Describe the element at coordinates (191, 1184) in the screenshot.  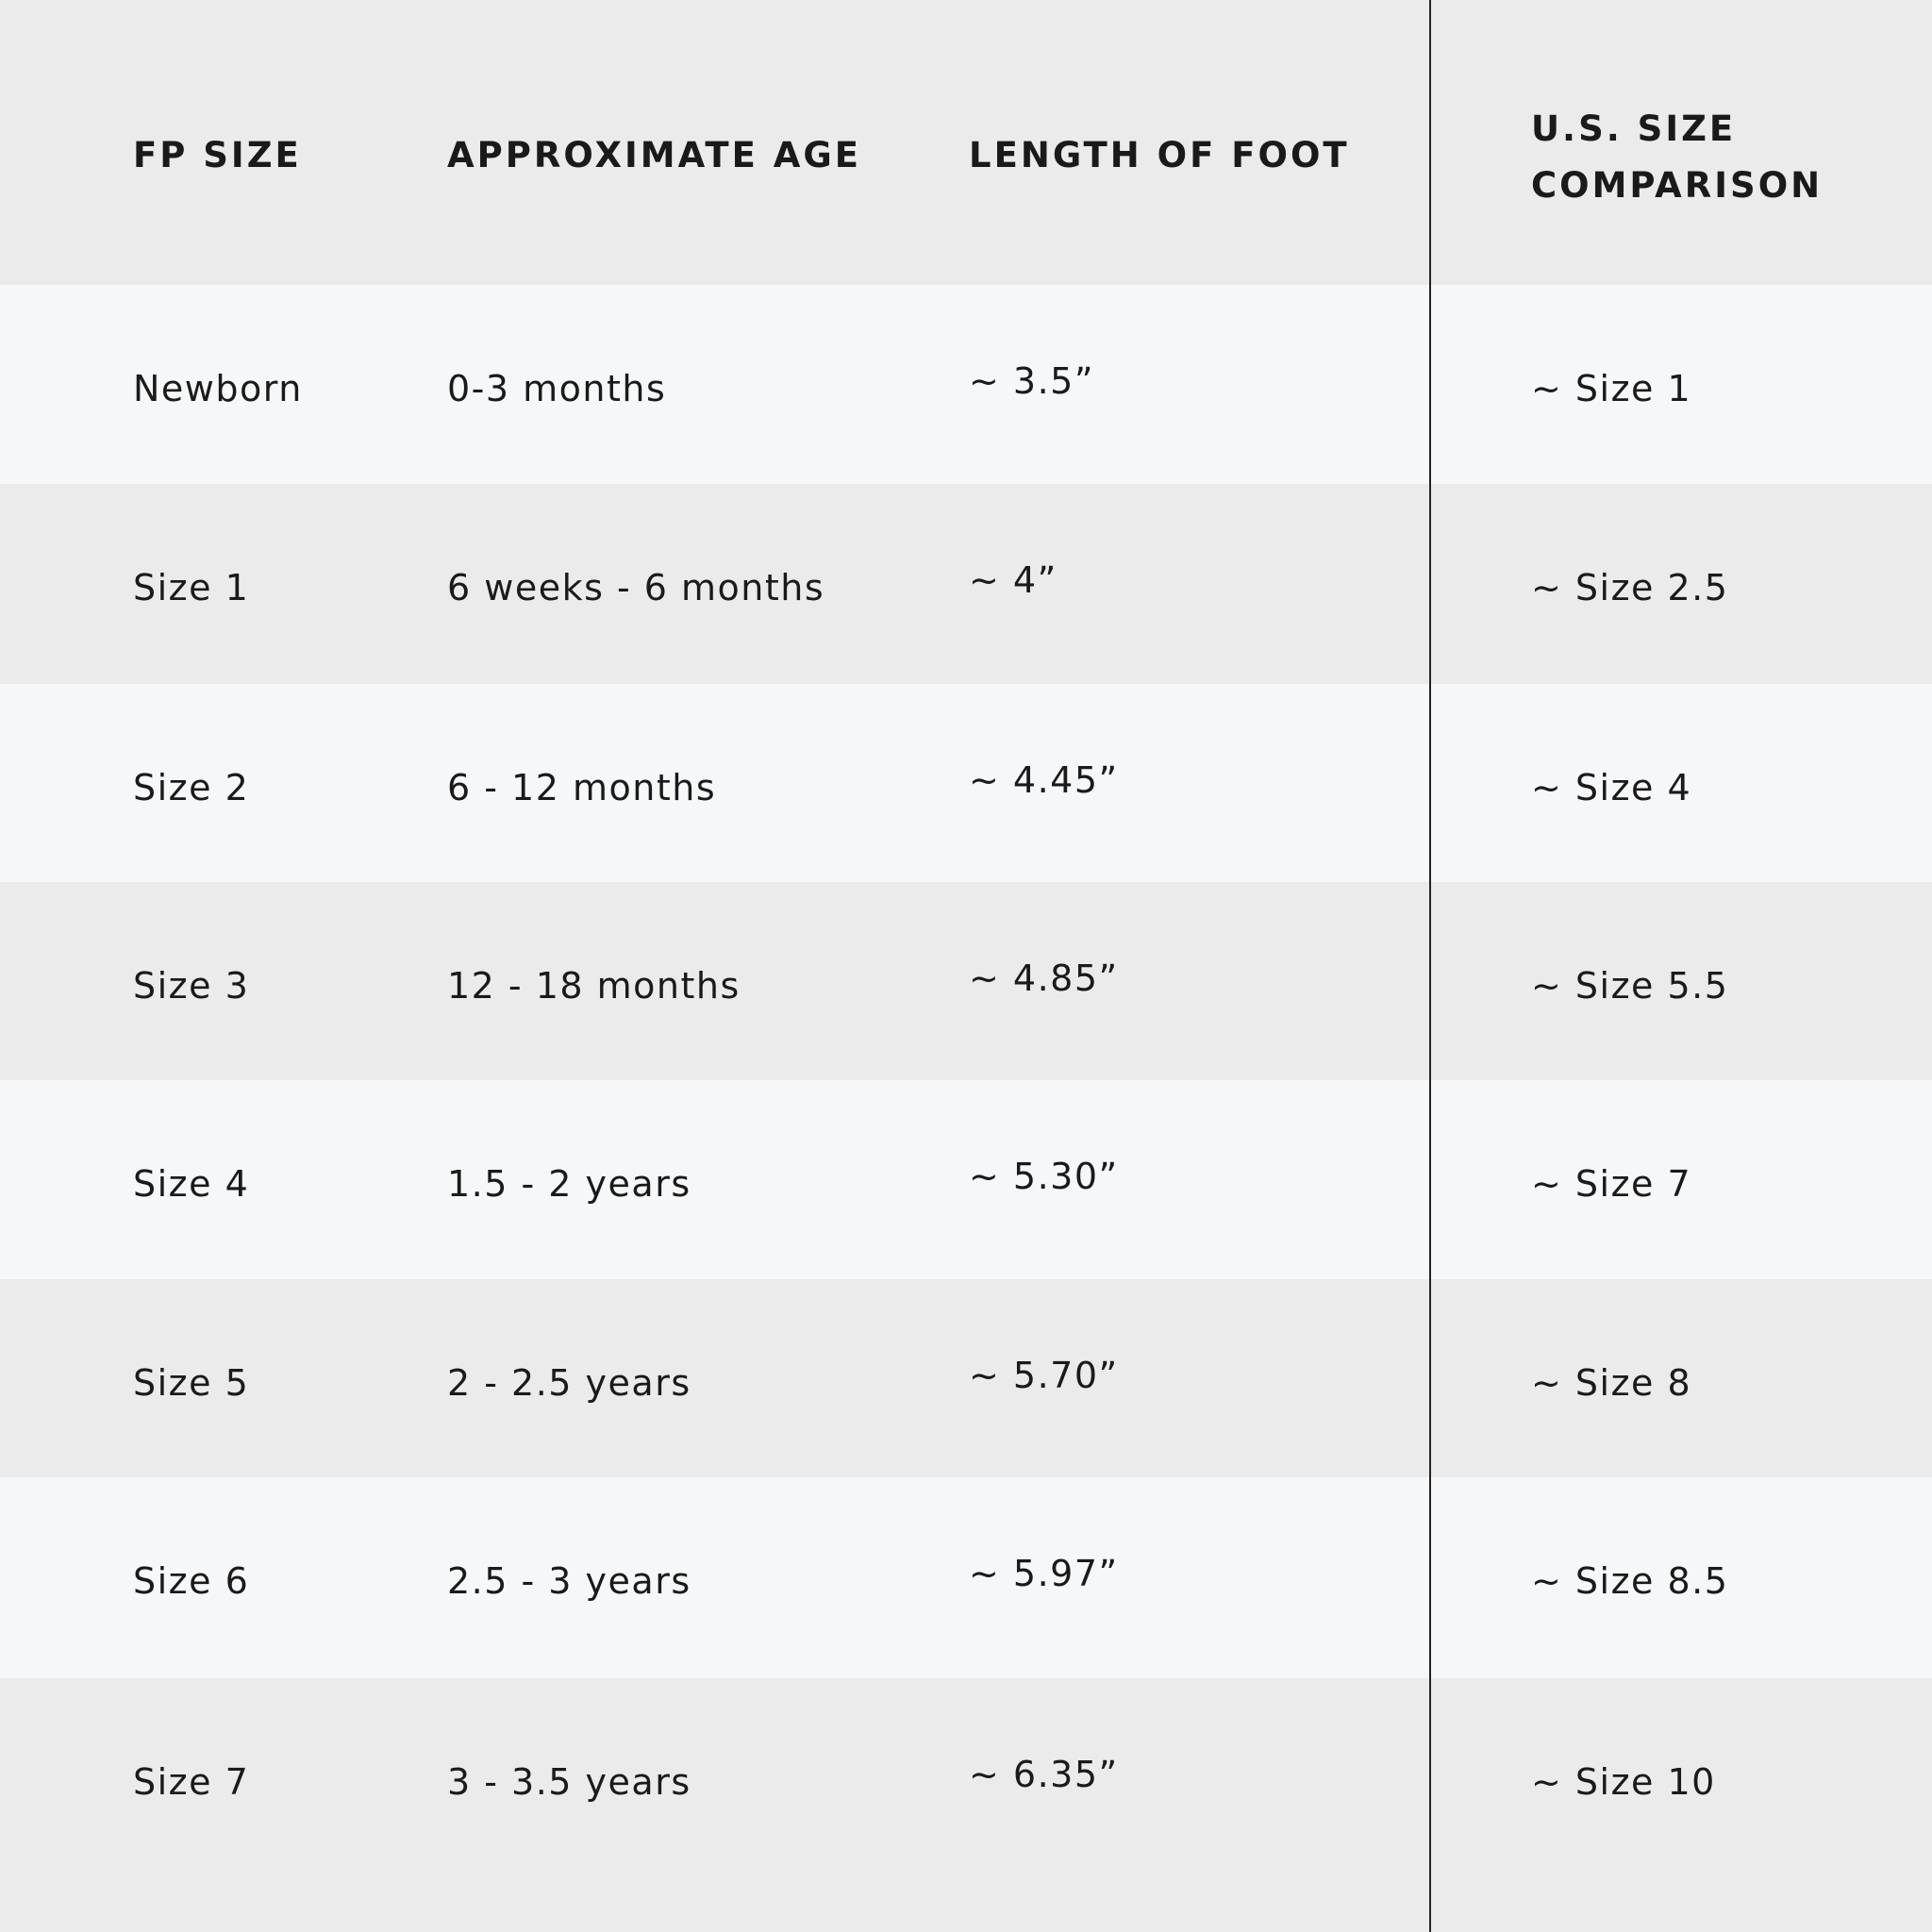
I see `table-cell: Size 4` at that location.